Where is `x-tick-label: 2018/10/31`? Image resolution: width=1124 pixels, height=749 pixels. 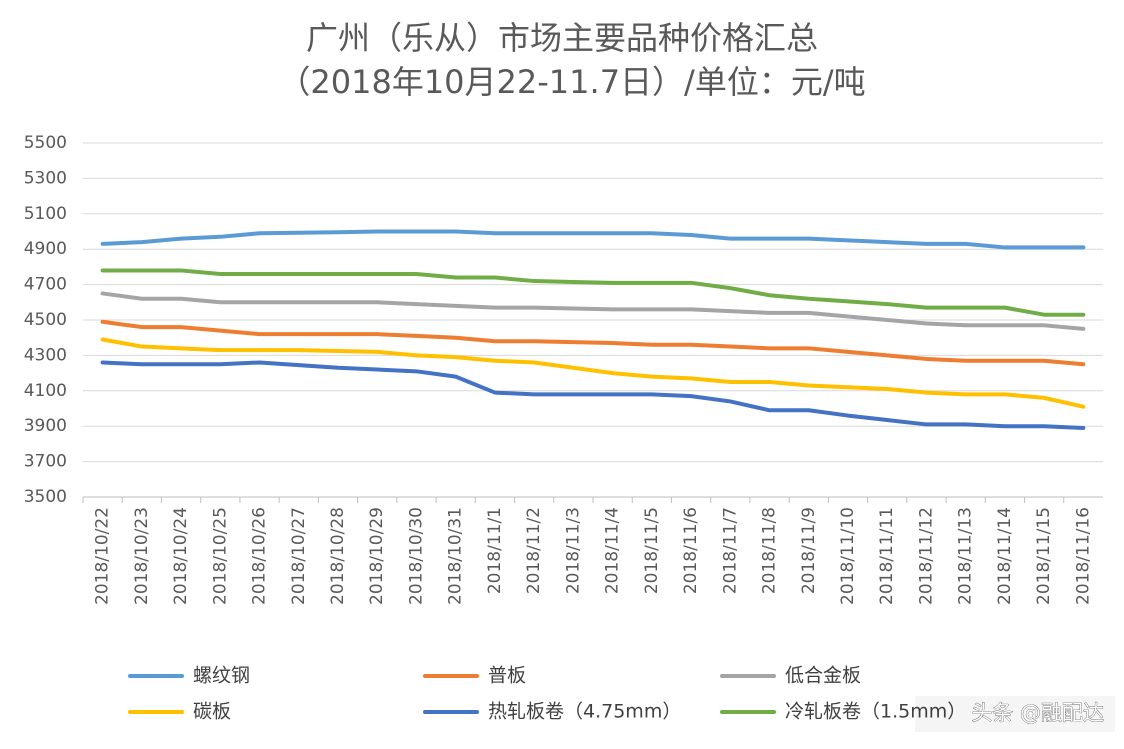 x-tick-label: 2018/10/31 is located at coordinates (456, 556).